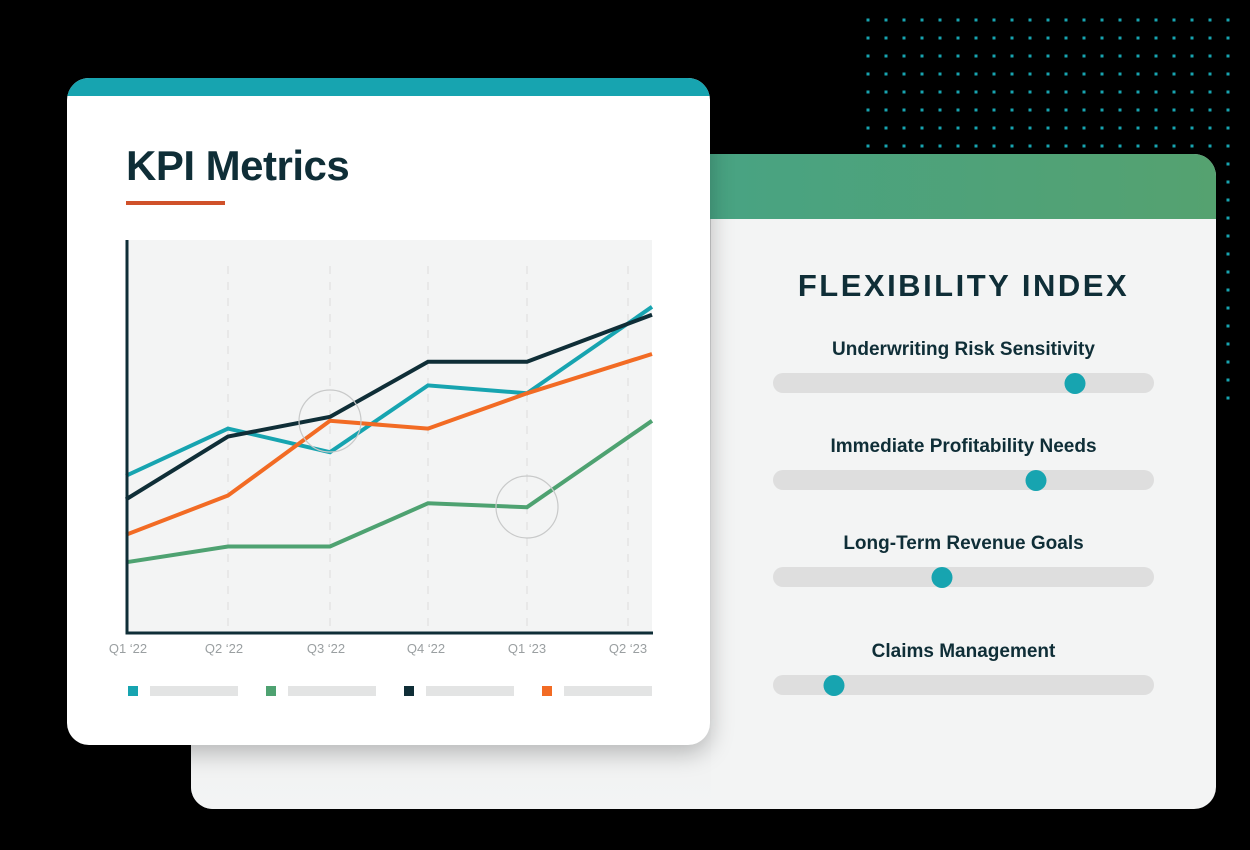 Image resolution: width=1250 pixels, height=850 pixels. I want to click on kpi-card-header, so click(388, 87).